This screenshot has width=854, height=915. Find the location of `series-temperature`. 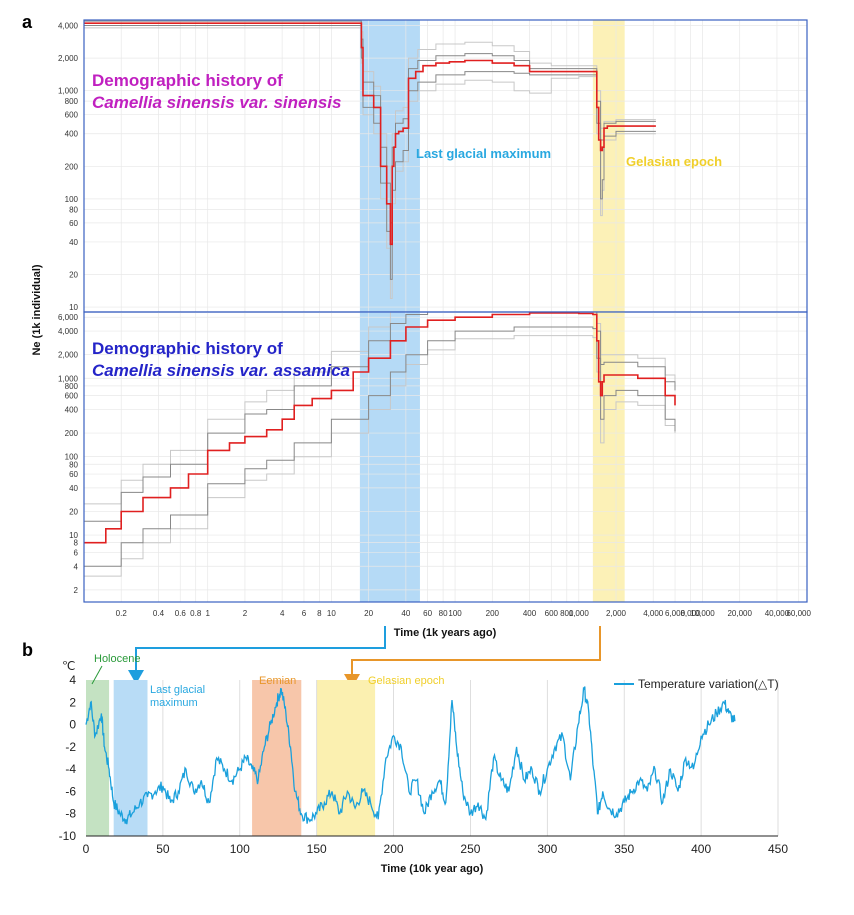

series-temperature is located at coordinates (410, 755).